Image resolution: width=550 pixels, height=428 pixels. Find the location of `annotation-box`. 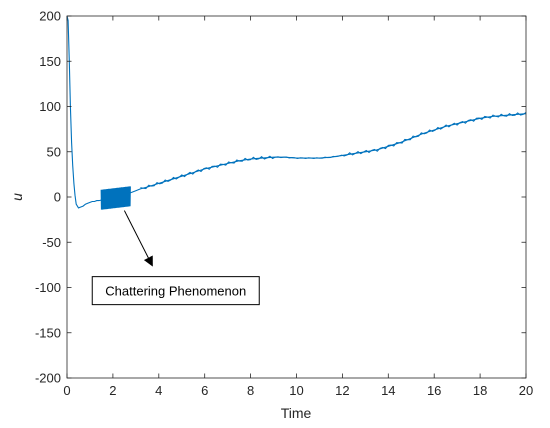

annotation-box is located at coordinates (175, 291).